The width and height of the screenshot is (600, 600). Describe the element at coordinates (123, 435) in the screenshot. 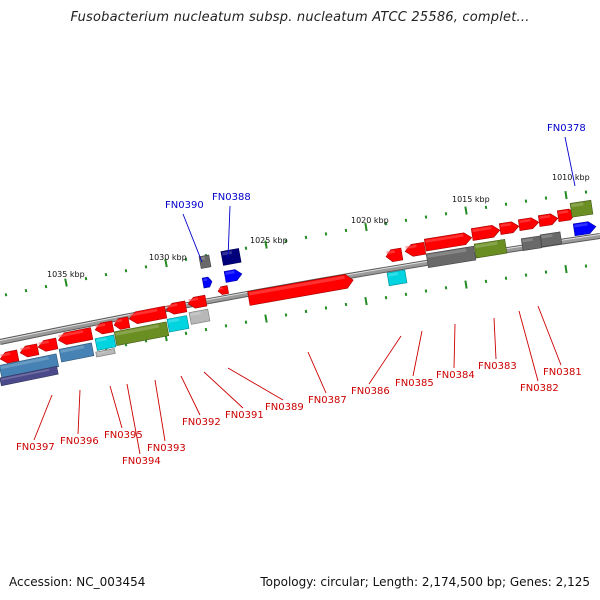

I see `gene-label: FN0395` at that location.